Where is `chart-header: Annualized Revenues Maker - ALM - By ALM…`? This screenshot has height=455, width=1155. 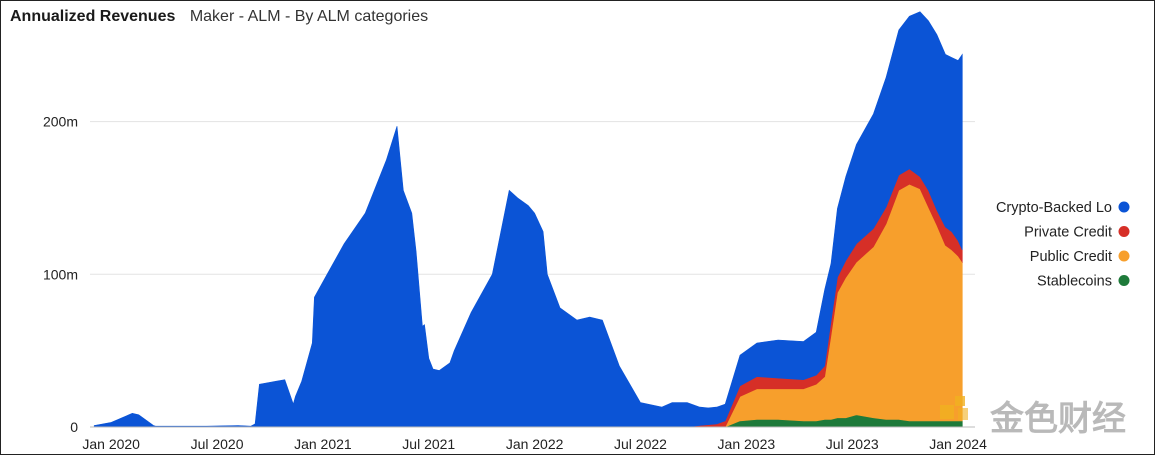
chart-header: Annualized Revenues Maker - ALM - By ALM… is located at coordinates (219, 17).